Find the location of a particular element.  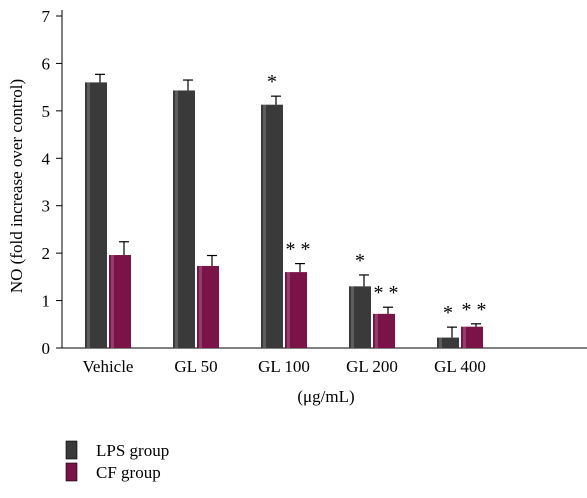

x-axis-title: (μg/mL) is located at coordinates (325, 396).